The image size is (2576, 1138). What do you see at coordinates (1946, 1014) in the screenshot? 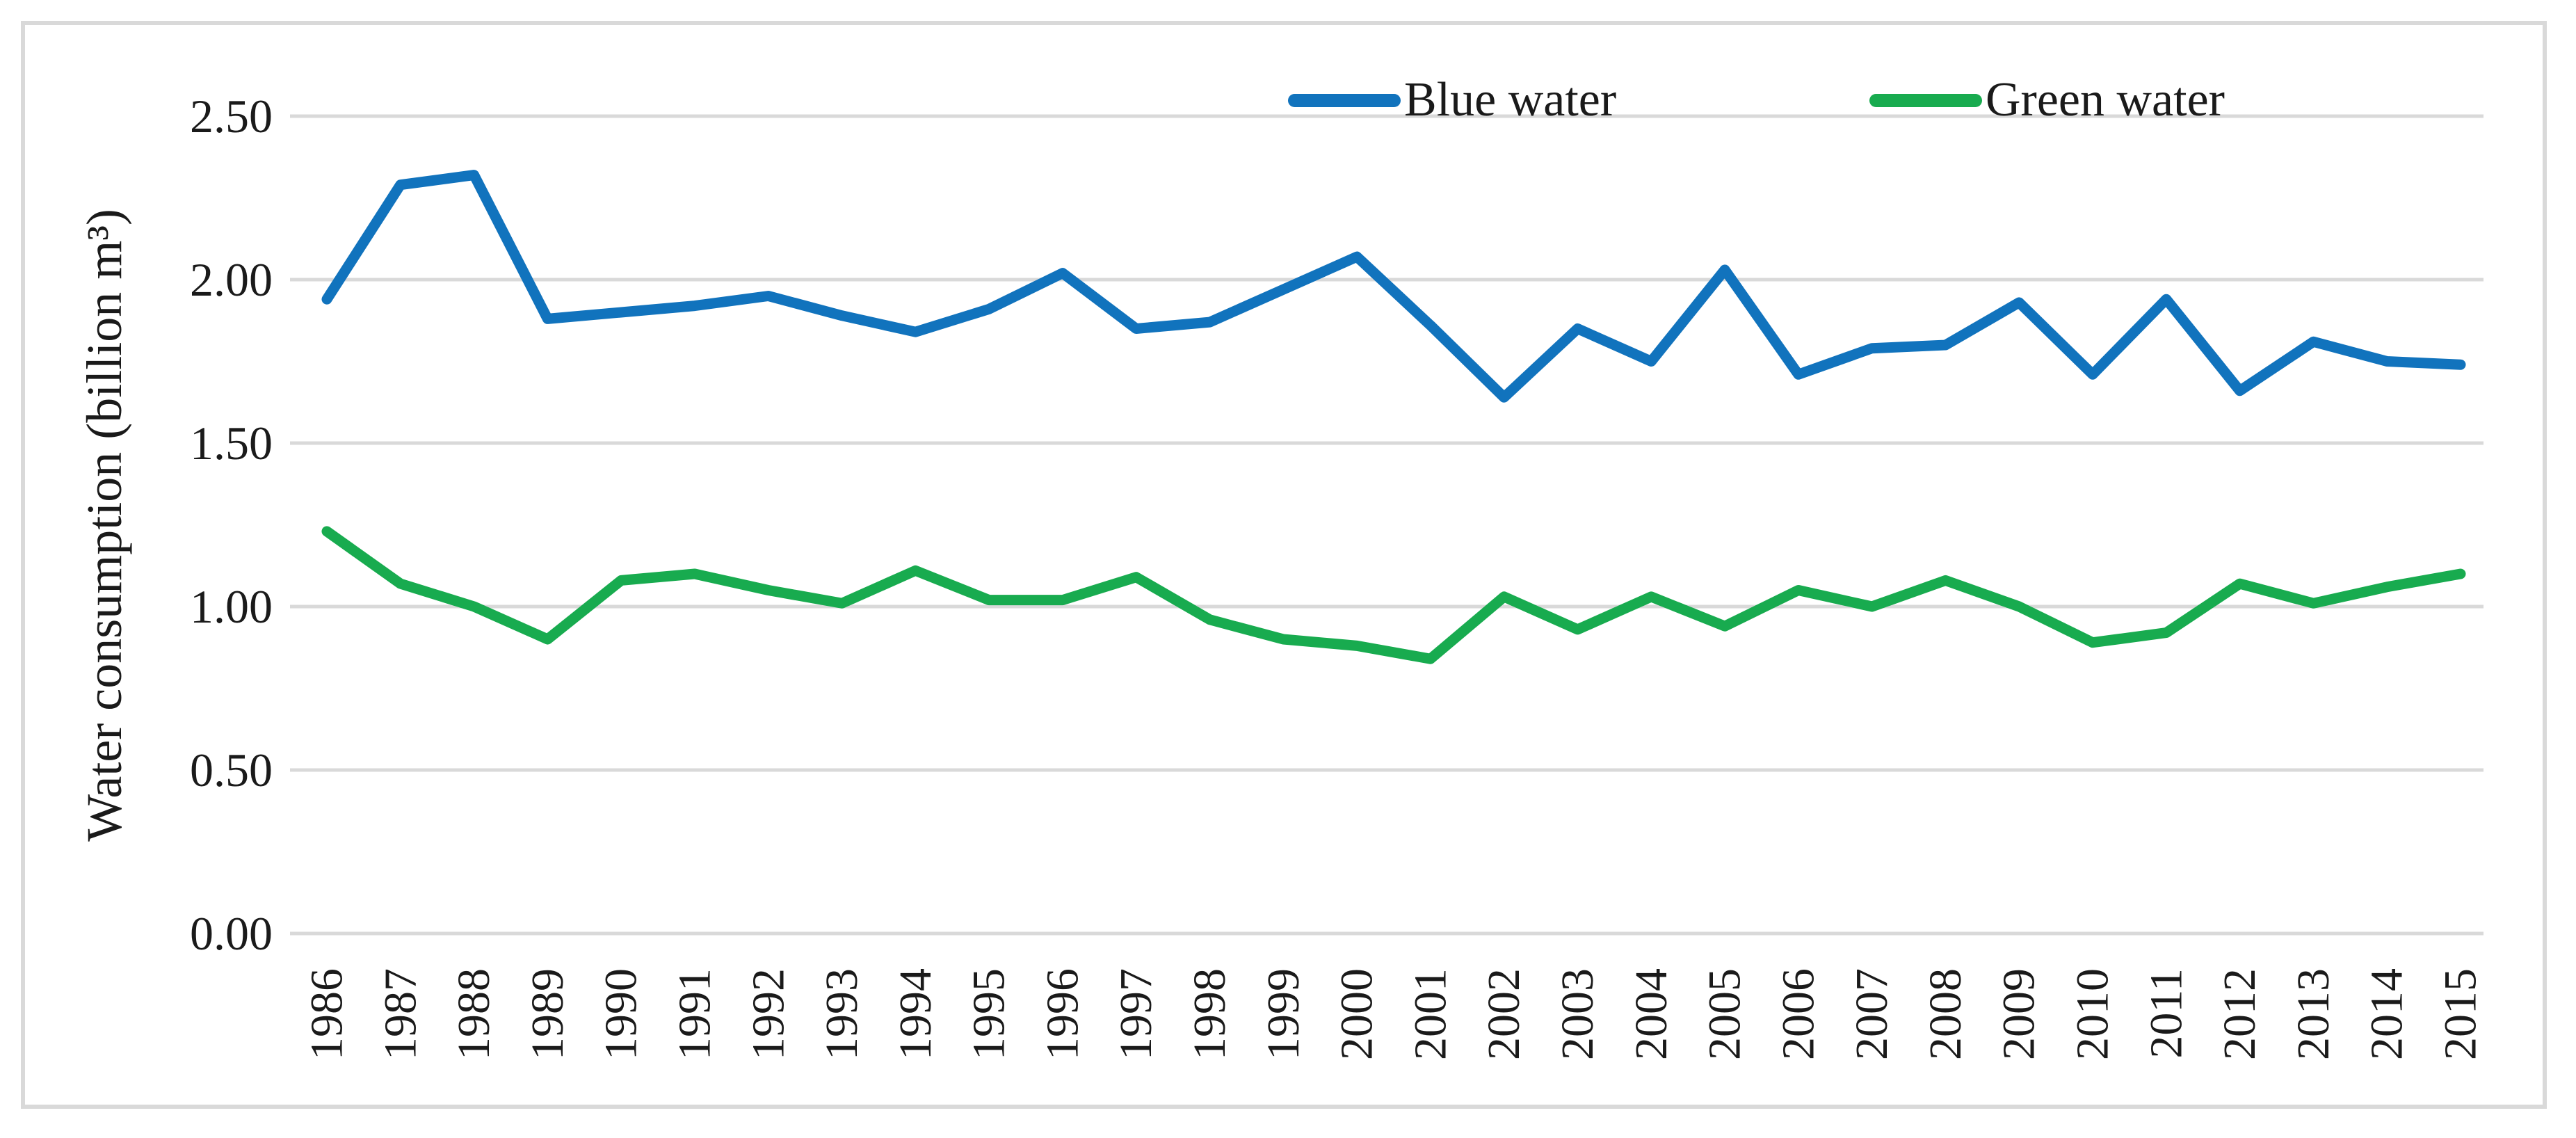
I see `x-tick-label: 2008` at bounding box center [1946, 1014].